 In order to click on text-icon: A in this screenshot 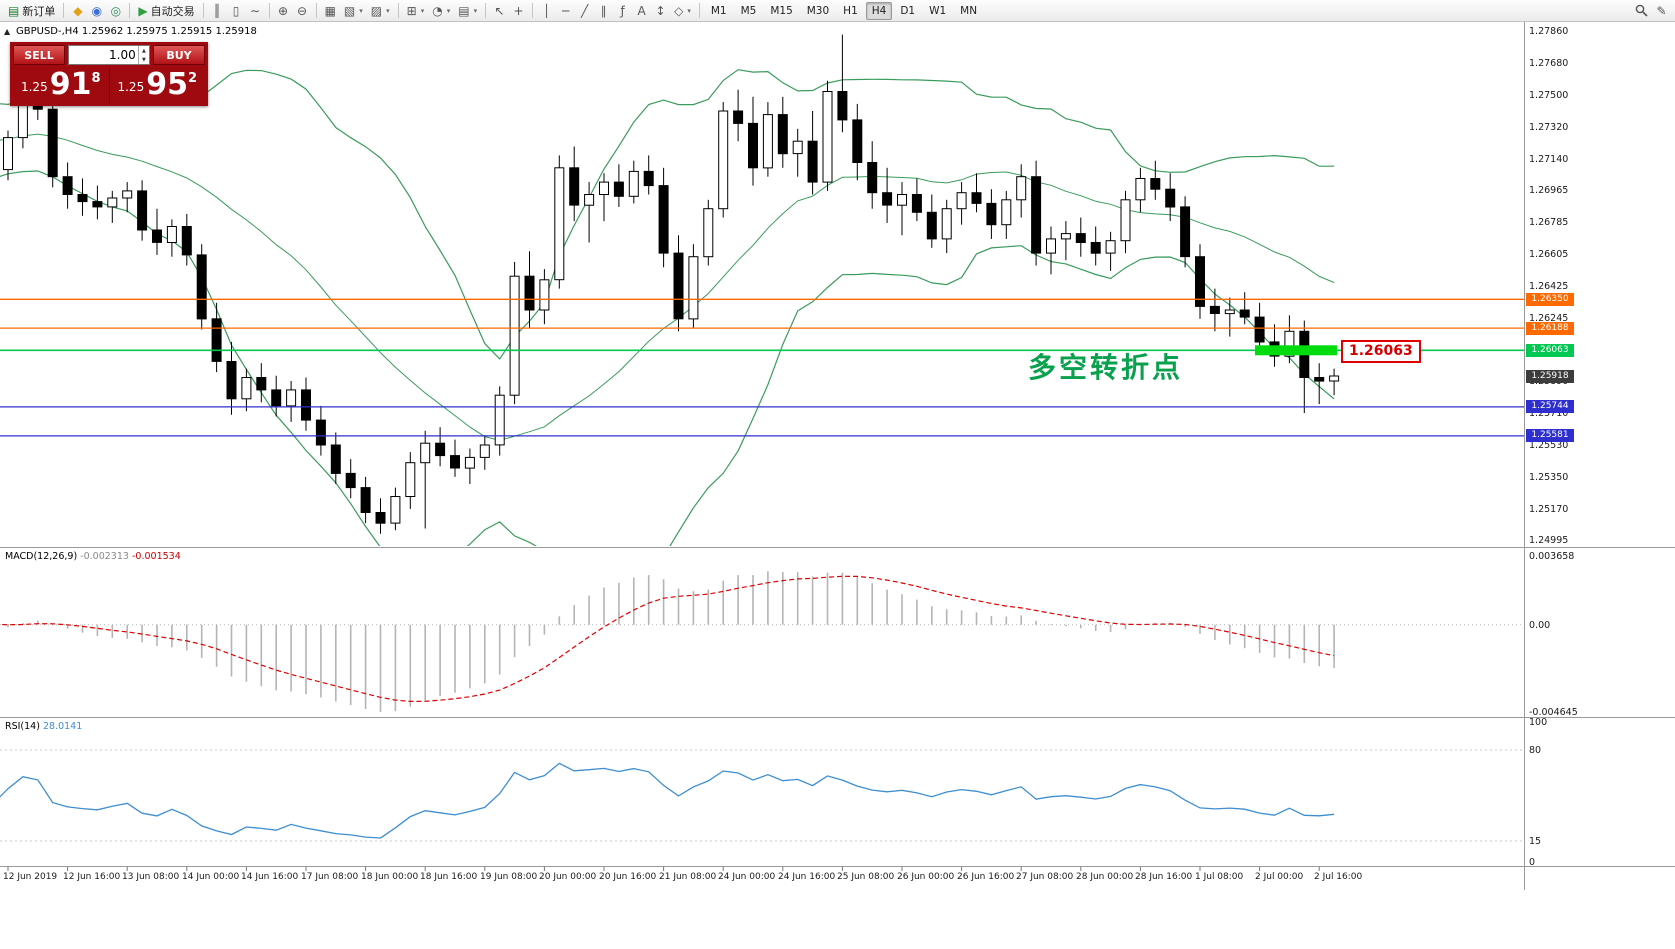, I will do `click(641, 10)`.